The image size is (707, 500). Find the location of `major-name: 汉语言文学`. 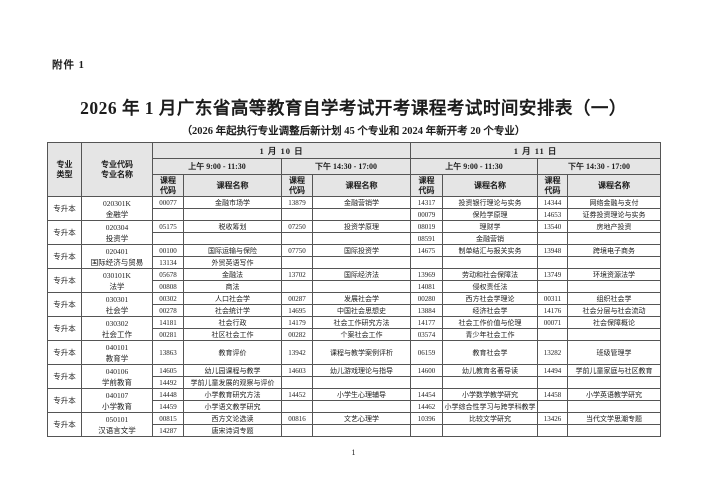

major-name: 汉语言文学 is located at coordinates (117, 430).